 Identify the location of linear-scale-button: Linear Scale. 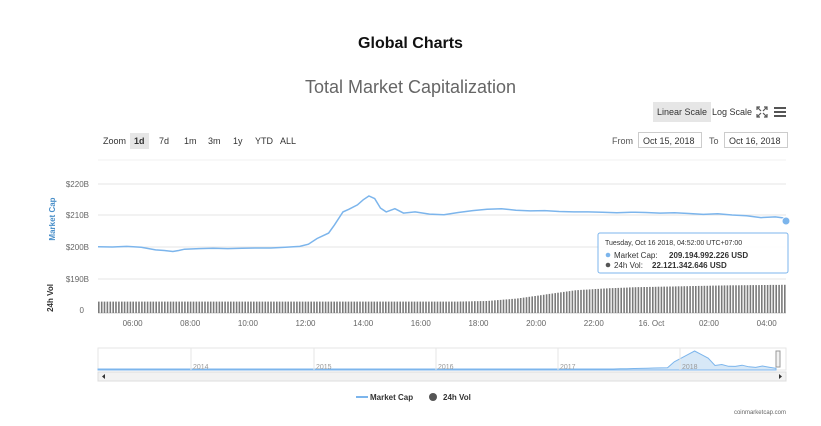
(682, 112).